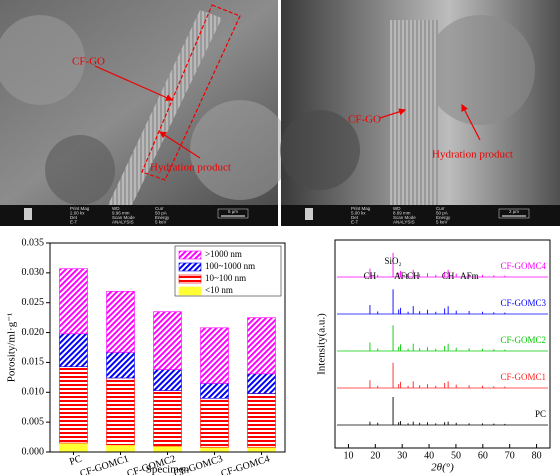 The width and height of the screenshot is (560, 475). What do you see at coordinates (401, 276) in the screenshot?
I see `annotation: AFt` at bounding box center [401, 276].